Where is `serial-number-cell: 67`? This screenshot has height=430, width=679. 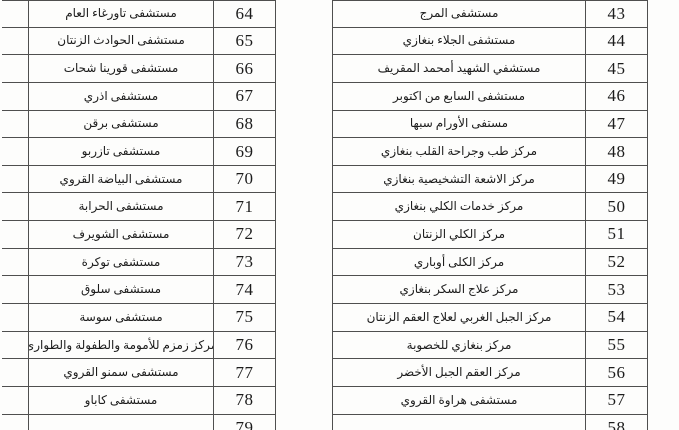 serial-number-cell: 67 is located at coordinates (245, 96).